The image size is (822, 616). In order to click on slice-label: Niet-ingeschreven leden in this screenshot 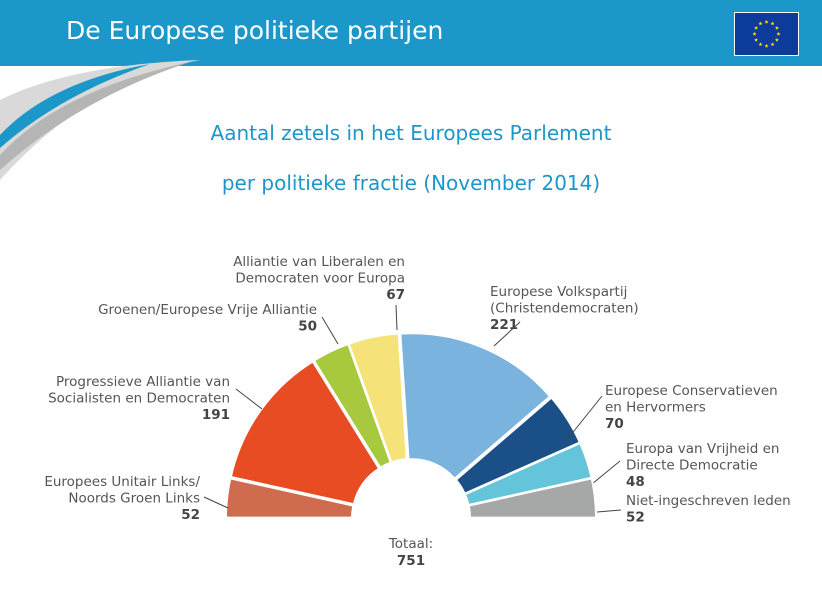, I will do `click(708, 501)`.